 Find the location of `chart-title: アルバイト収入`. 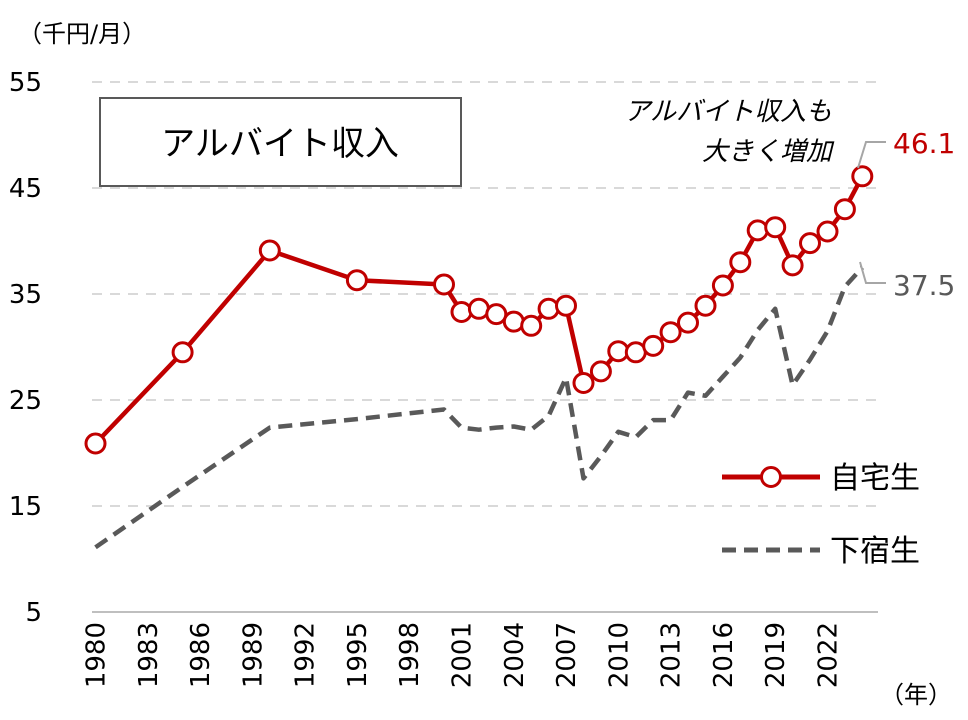

chart-title: アルバイト収入 is located at coordinates (280, 144).